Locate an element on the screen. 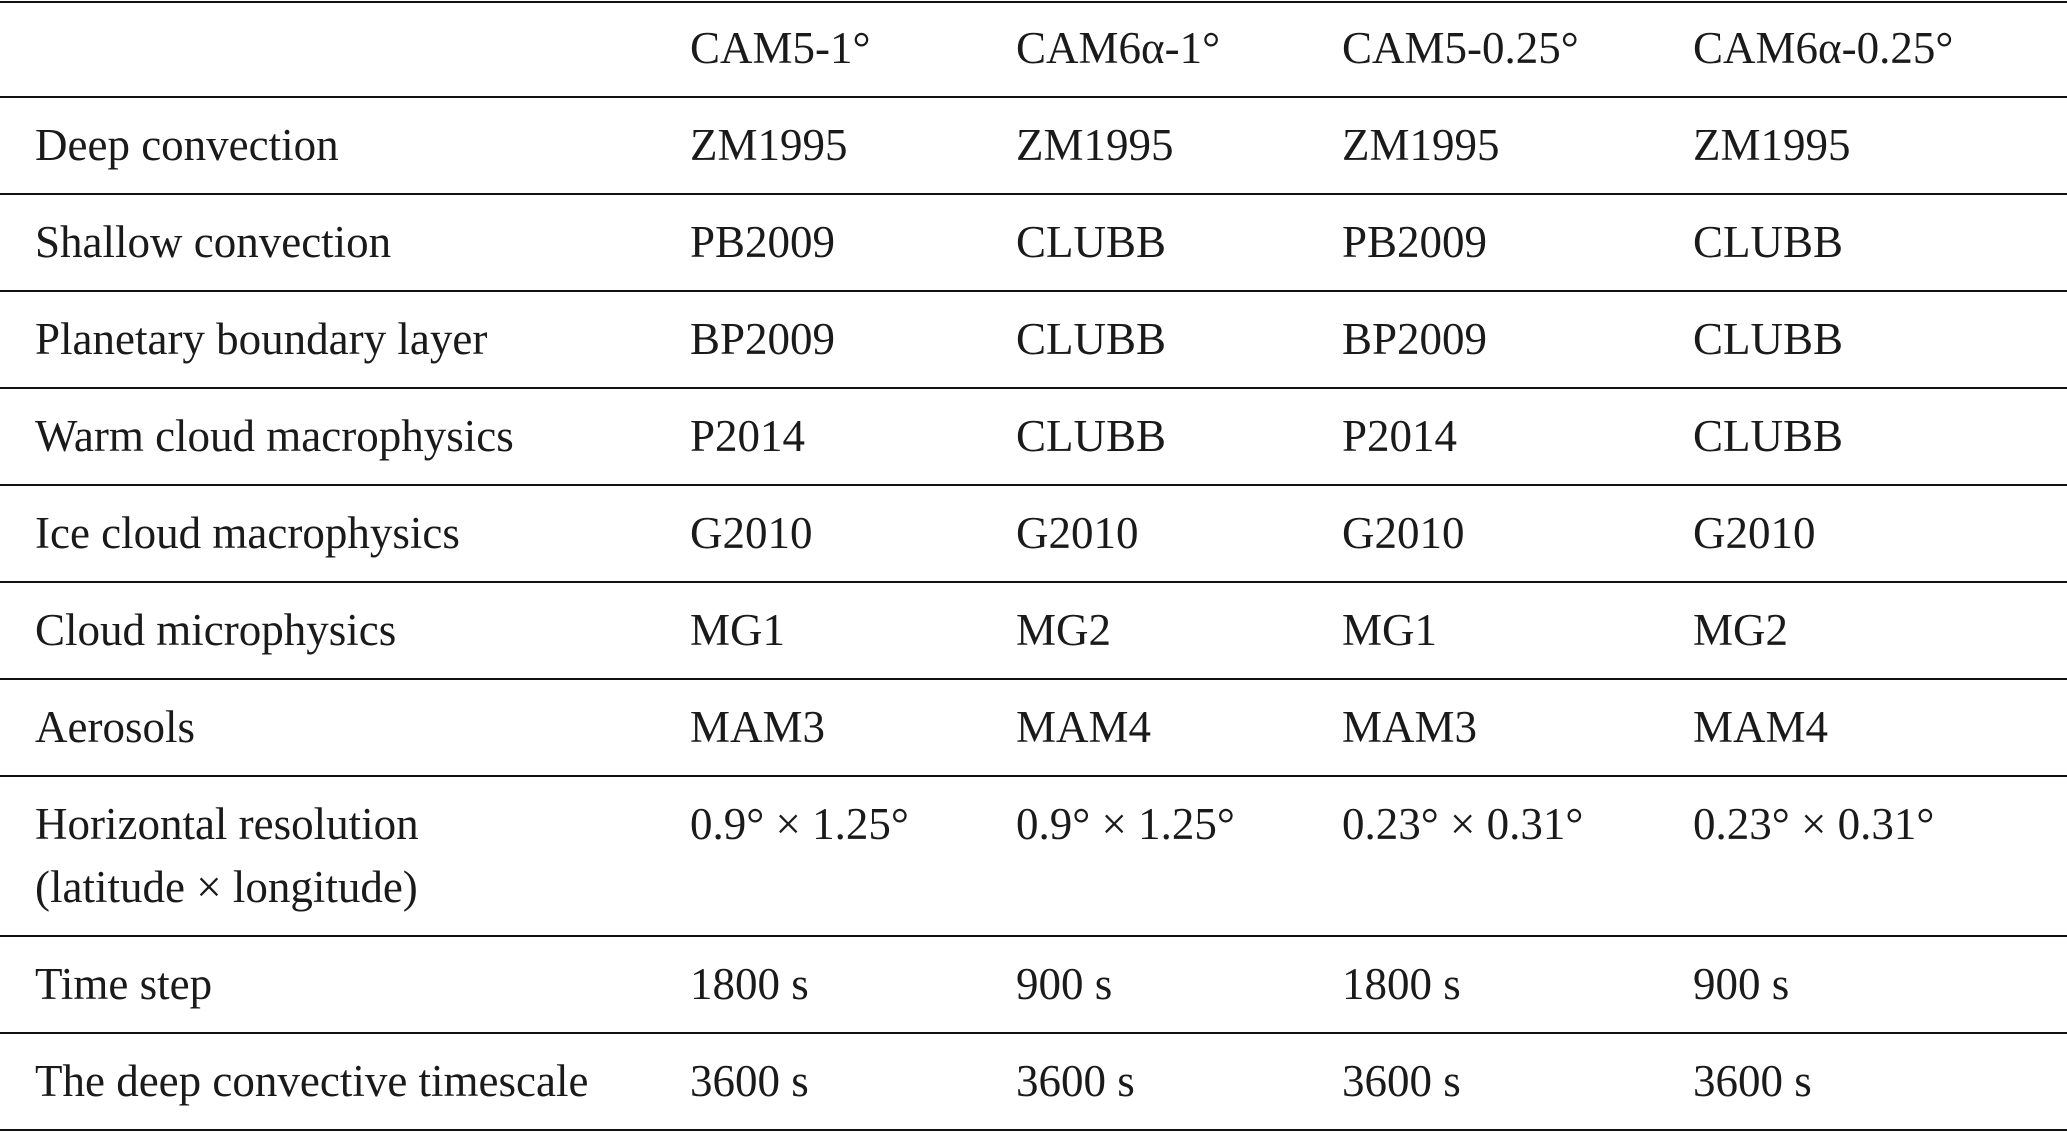 The image size is (2067, 1132). table-row: Shallow convection PB2009 CLUBB PB2009 CLUBB is located at coordinates (1033, 242).